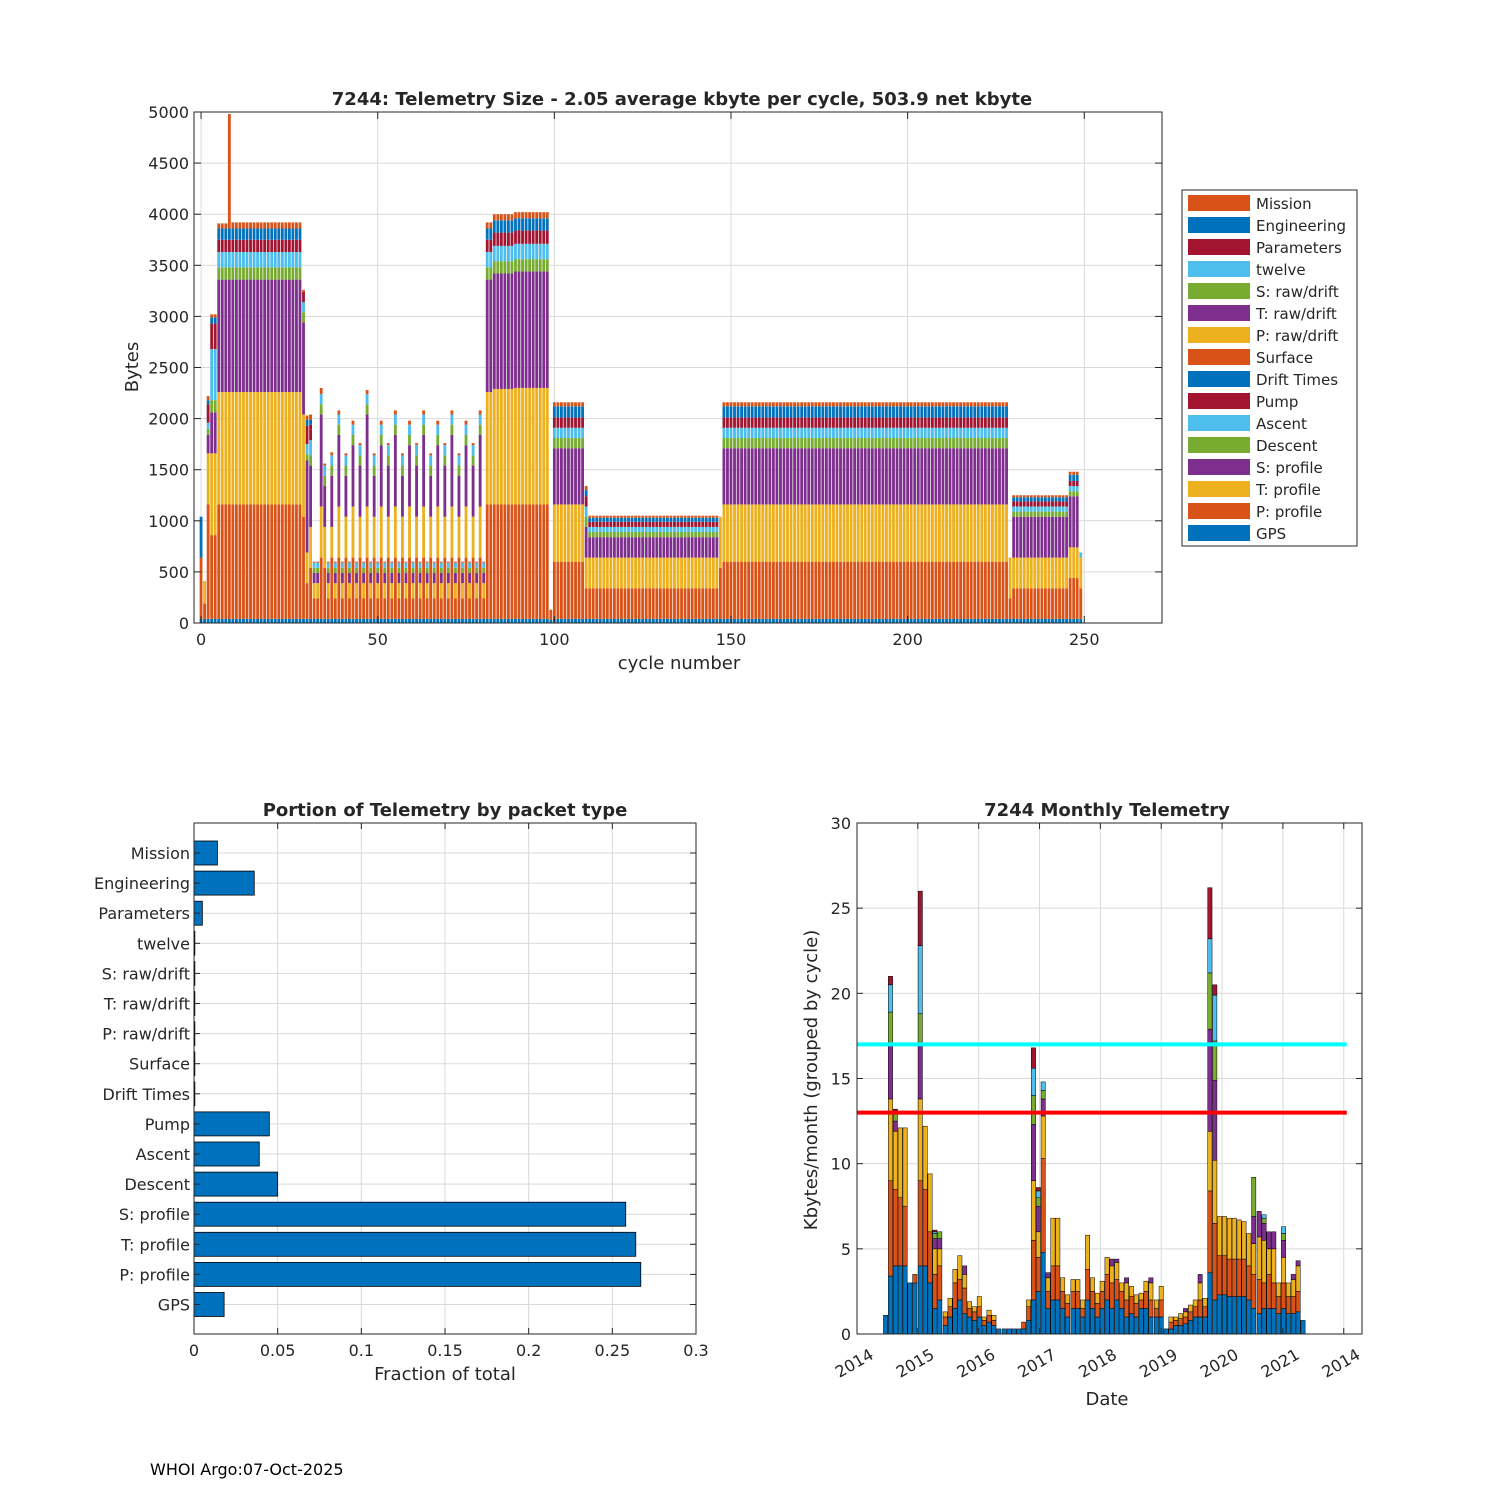 The height and width of the screenshot is (1500, 1500). I want to click on y-tick-label: 1000, so click(168, 521).